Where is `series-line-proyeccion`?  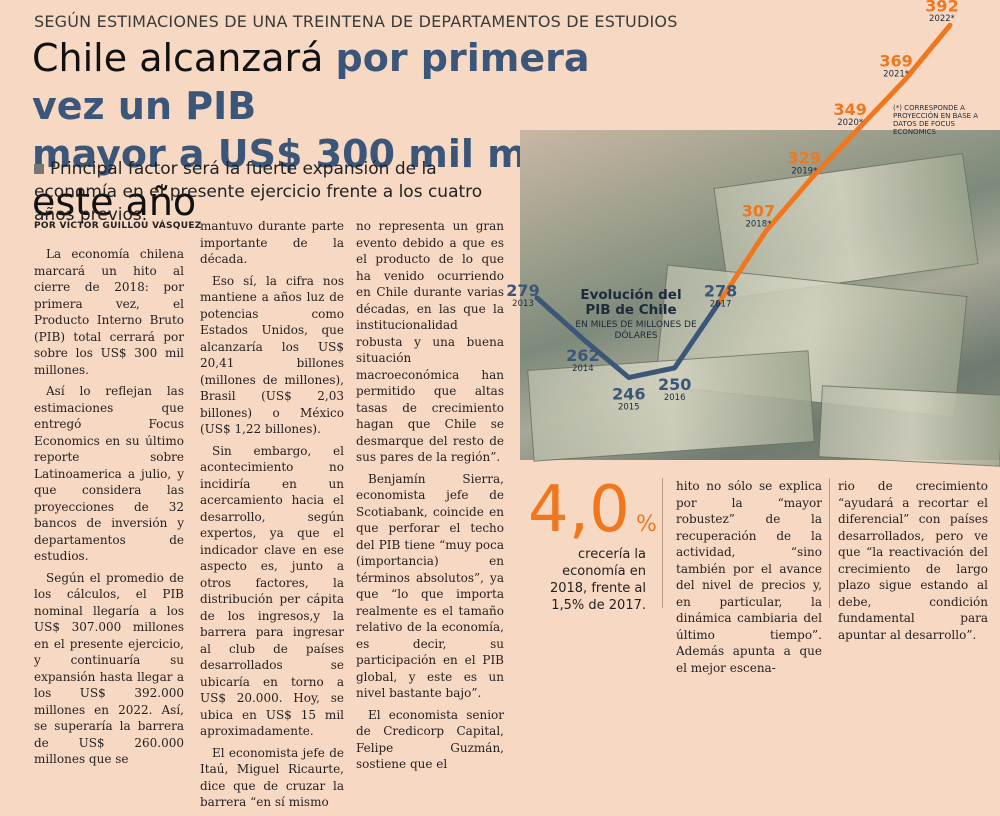
series-line-proyeccion is located at coordinates (835, 162).